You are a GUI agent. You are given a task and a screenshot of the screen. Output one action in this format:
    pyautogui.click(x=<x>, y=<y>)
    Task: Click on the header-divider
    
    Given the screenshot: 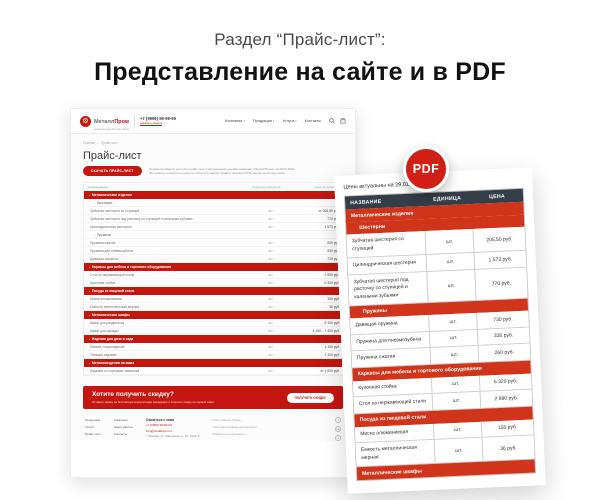 What is the action you would take?
    pyautogui.click(x=134, y=121)
    